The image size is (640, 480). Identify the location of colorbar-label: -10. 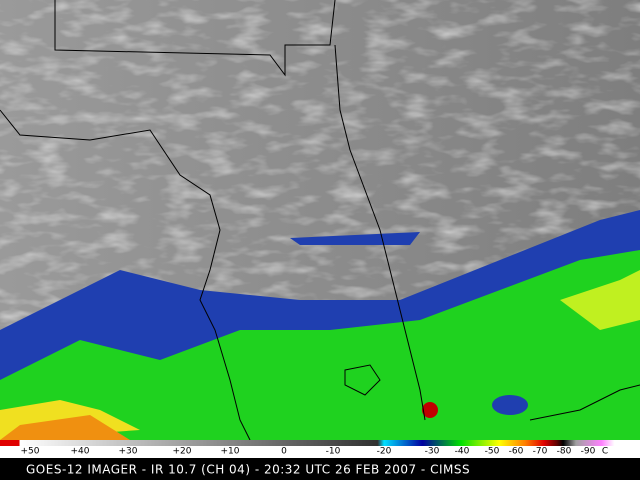
(333, 452).